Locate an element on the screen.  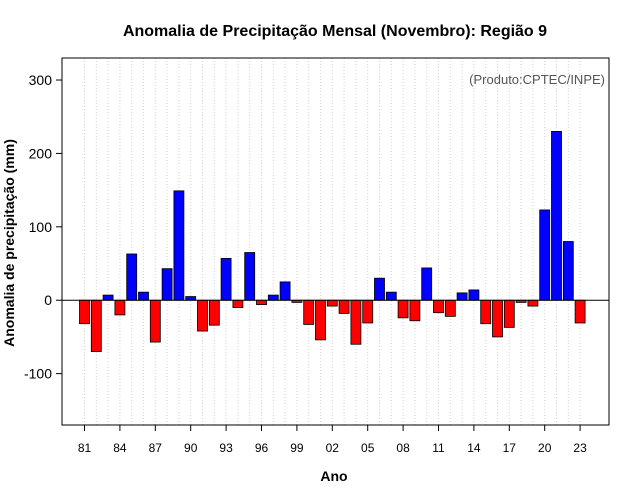
bar-1994 is located at coordinates (238, 303).